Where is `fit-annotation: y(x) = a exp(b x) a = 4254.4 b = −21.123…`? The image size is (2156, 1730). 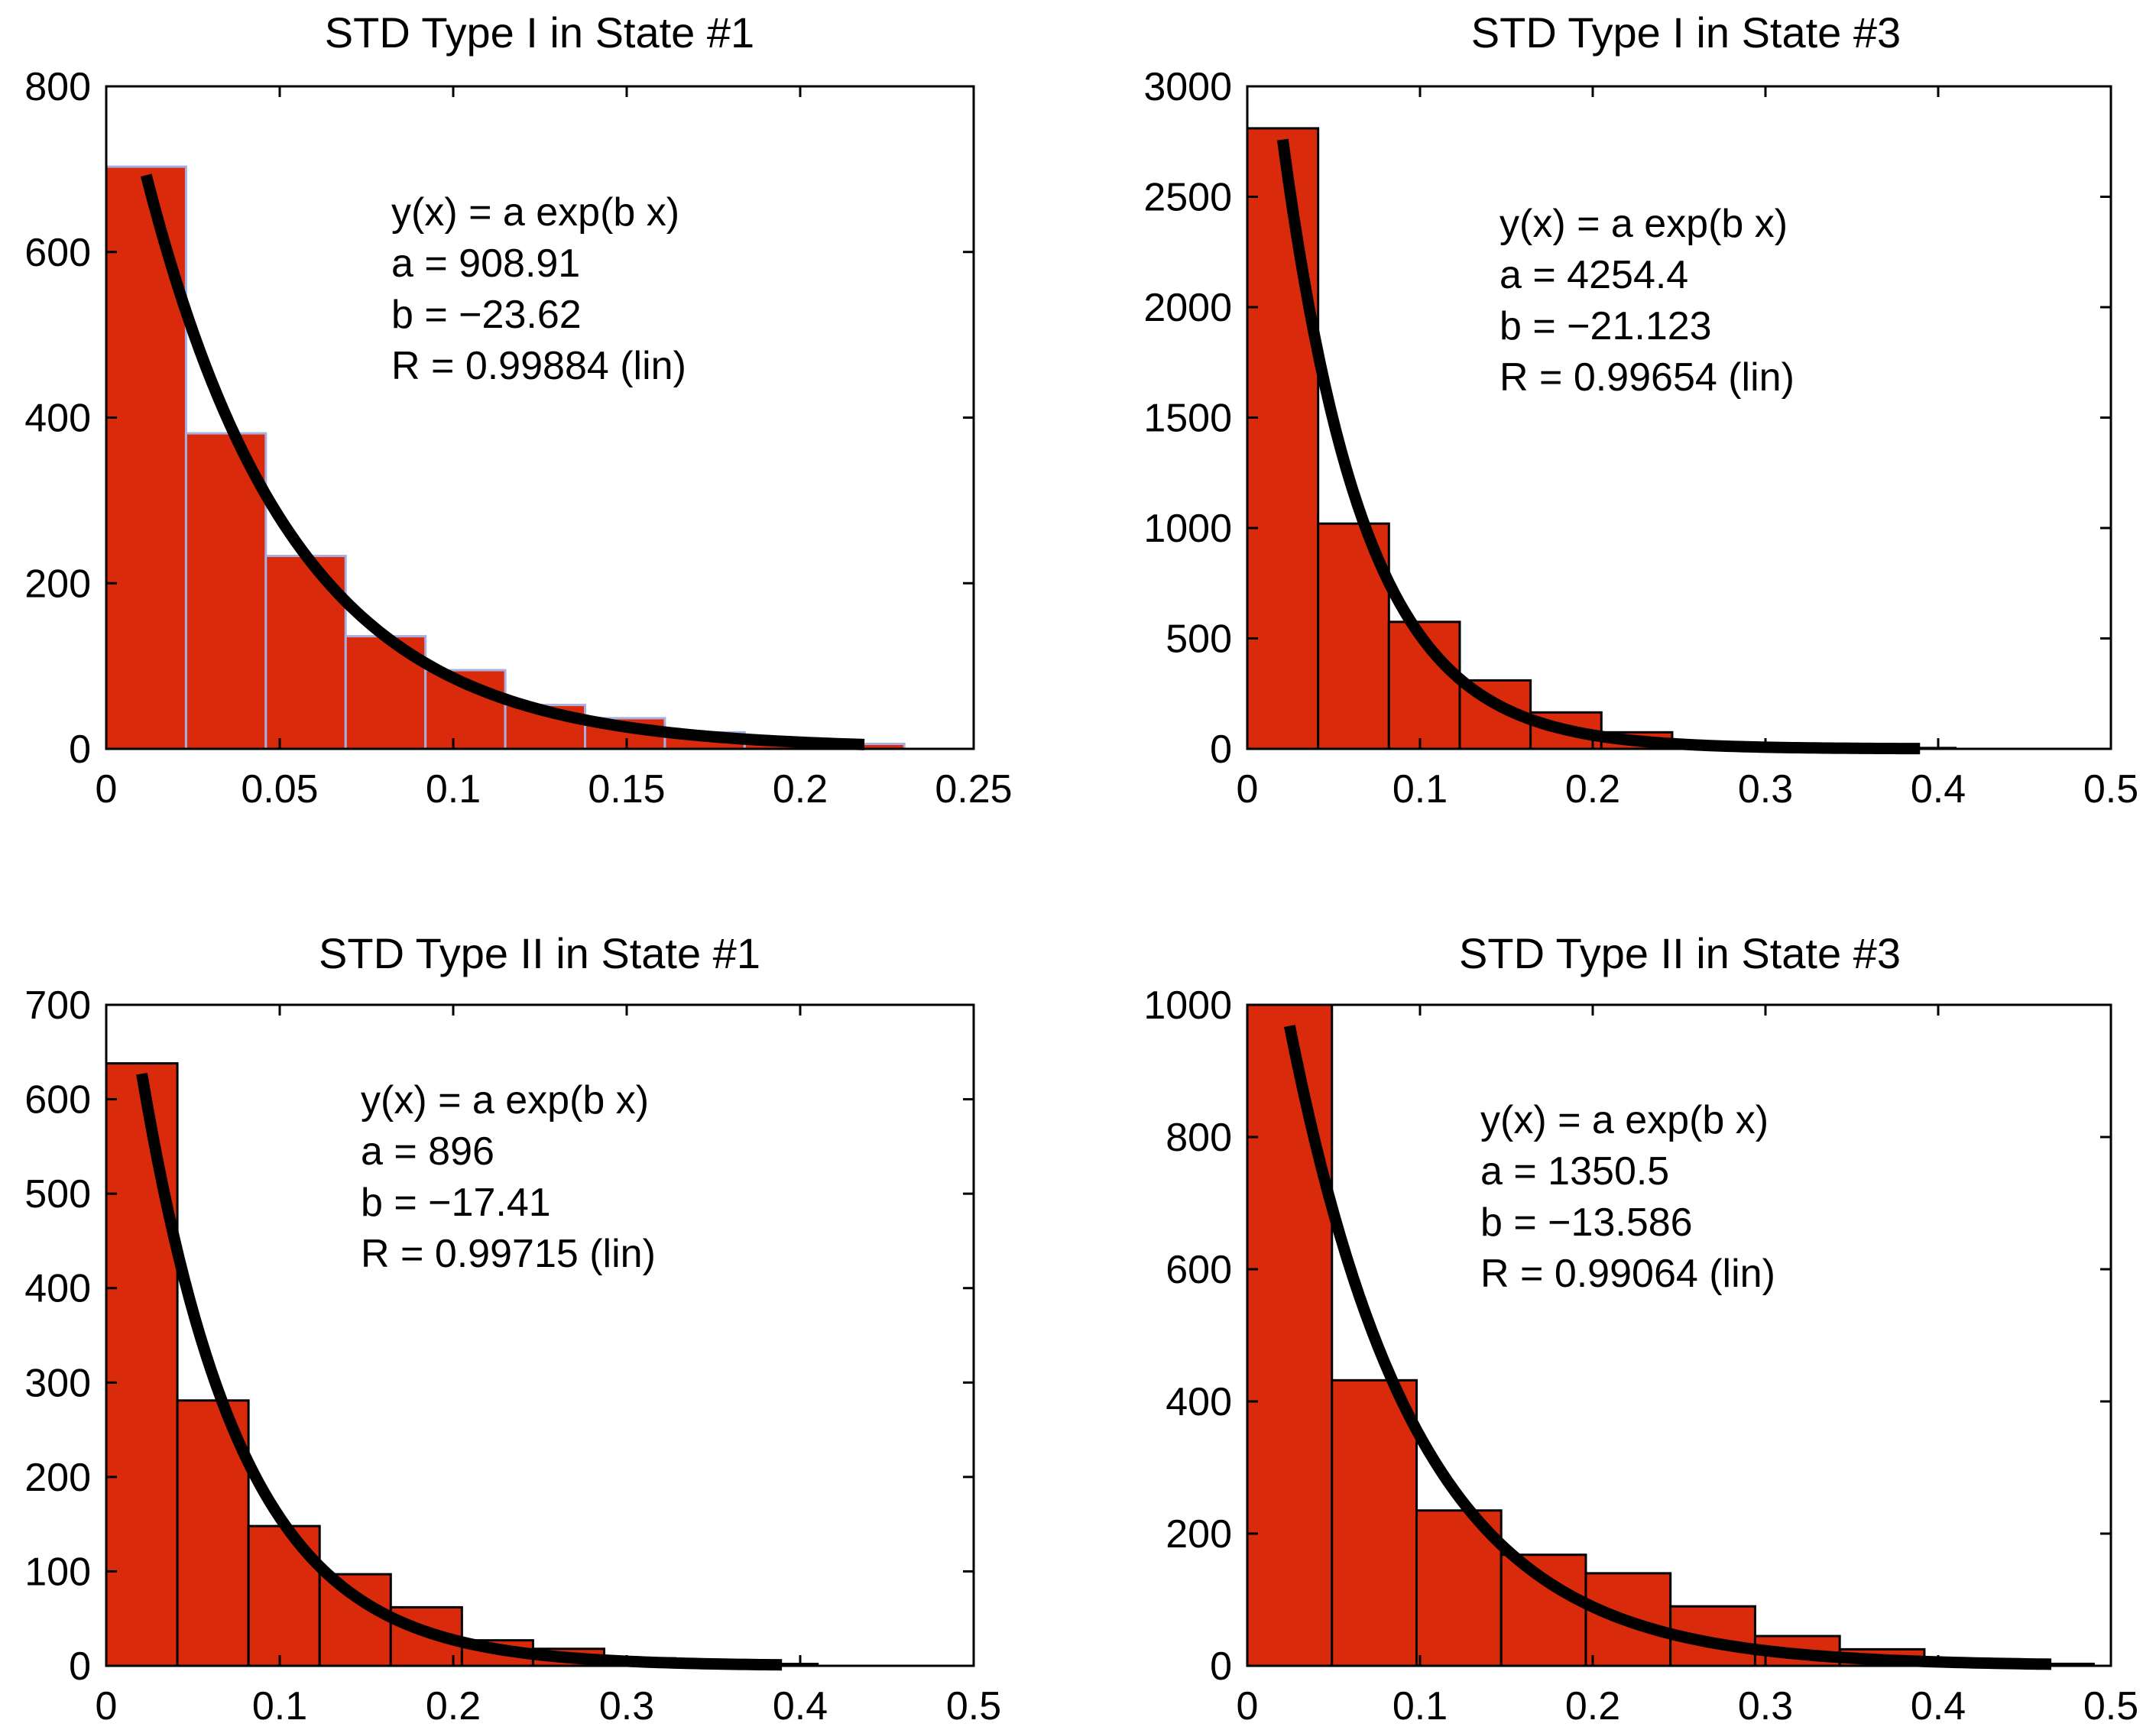
fit-annotation: y(x) = a exp(b x) a = 4254.4 b = −21.123… is located at coordinates (1647, 301).